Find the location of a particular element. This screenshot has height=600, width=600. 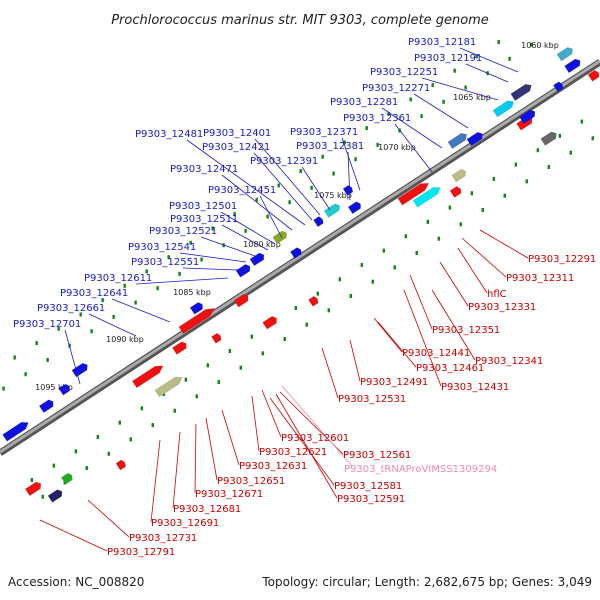

gene-label-forward: P9303_12661 is located at coordinates (71, 308).